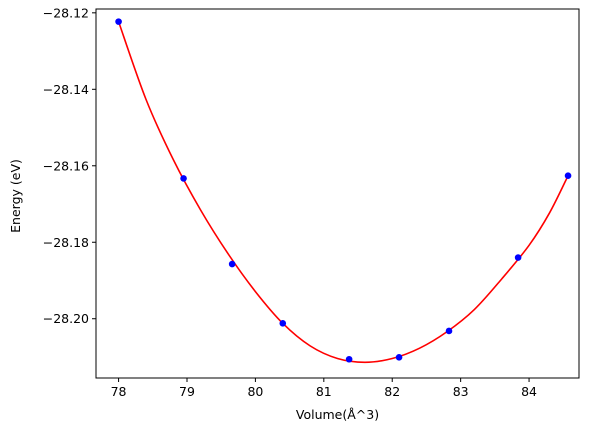 The width and height of the screenshot is (596, 433). Describe the element at coordinates (392, 391) in the screenshot. I see `x-tick-label: 82` at that location.